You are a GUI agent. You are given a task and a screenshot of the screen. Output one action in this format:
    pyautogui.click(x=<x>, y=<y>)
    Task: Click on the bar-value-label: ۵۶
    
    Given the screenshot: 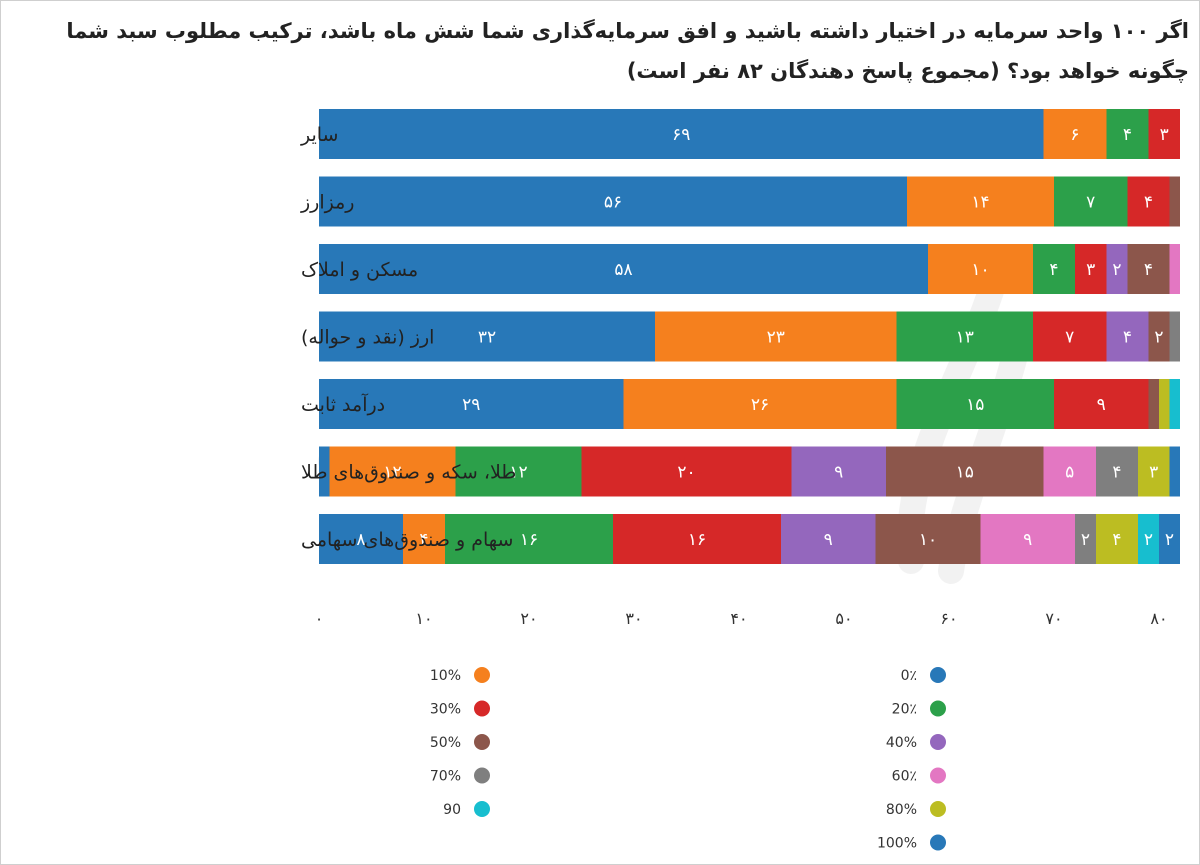 What is the action you would take?
    pyautogui.click(x=613, y=203)
    